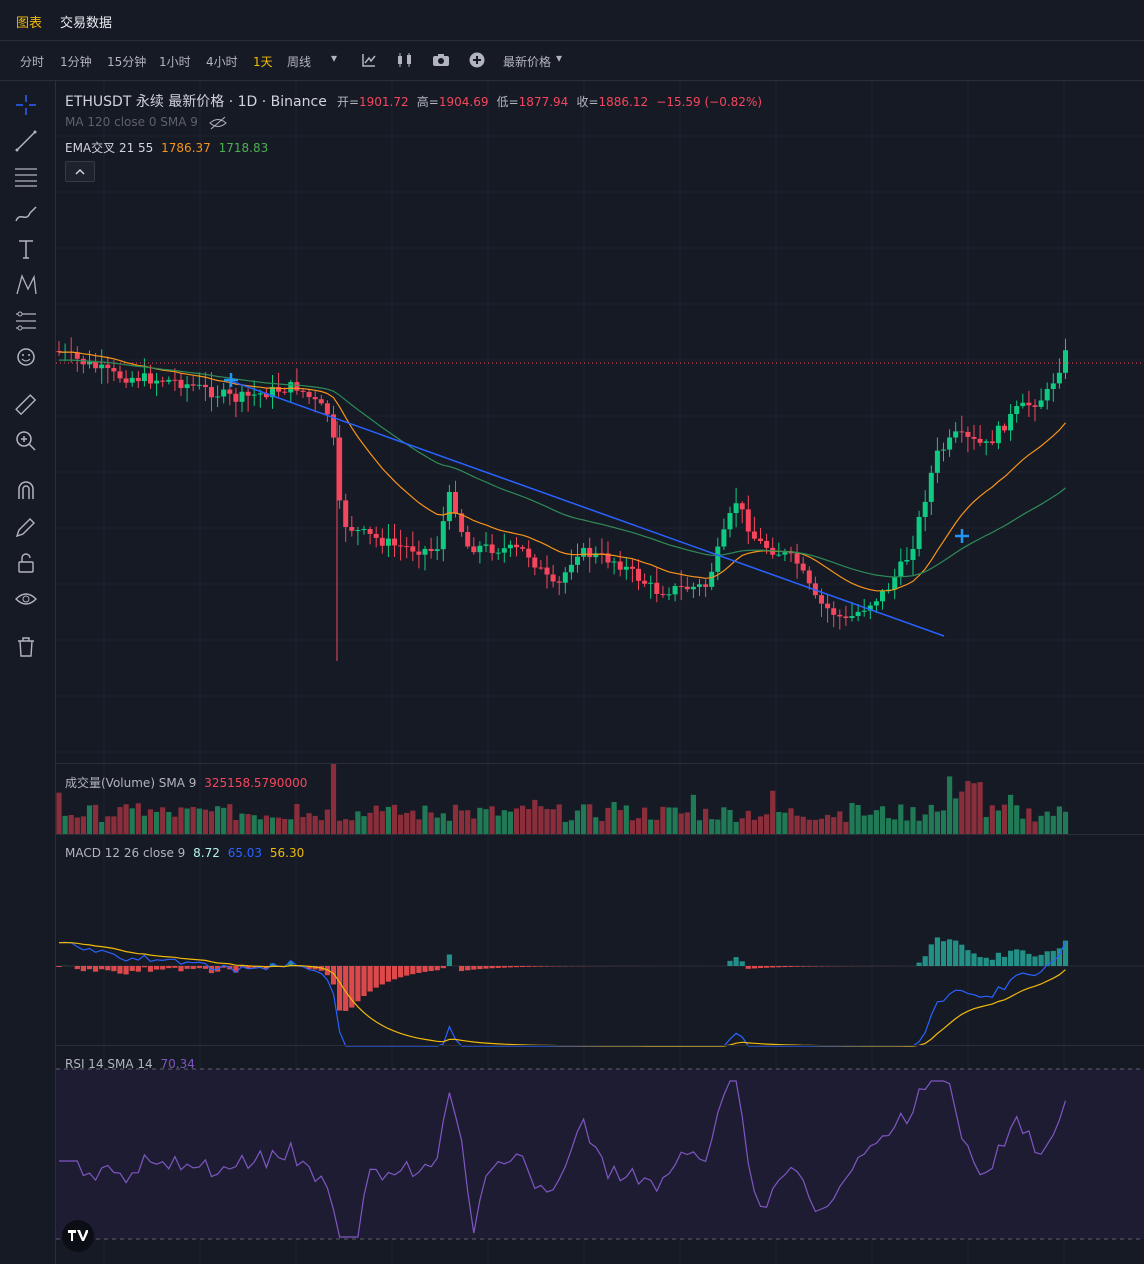  What do you see at coordinates (26, 321) in the screenshot?
I see `prediction-tool-icon` at bounding box center [26, 321].